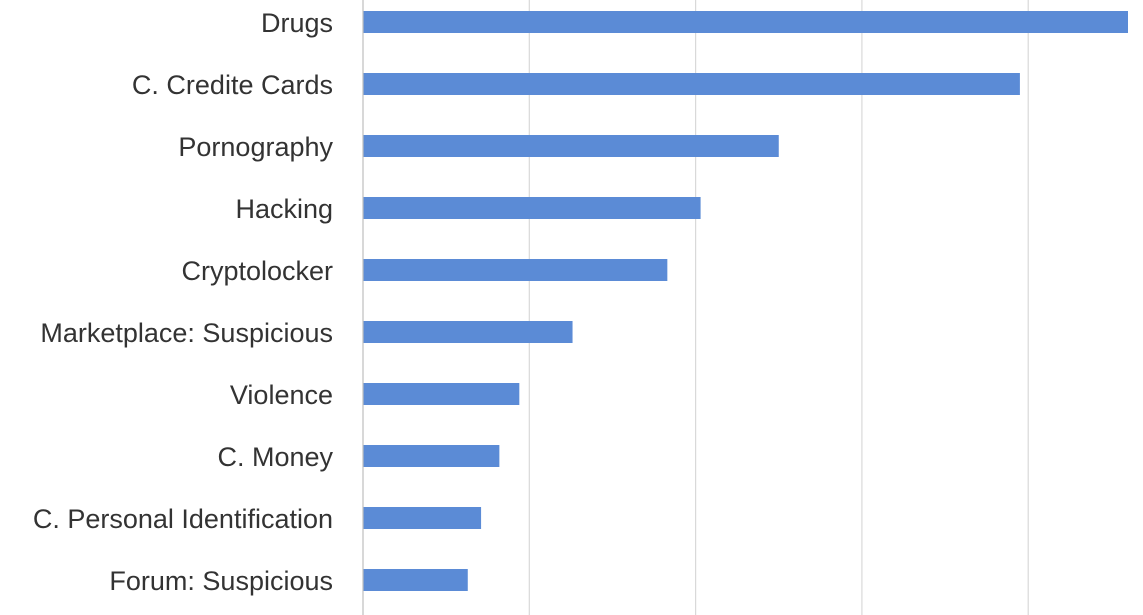  I want to click on category-label: Violence, so click(281, 395).